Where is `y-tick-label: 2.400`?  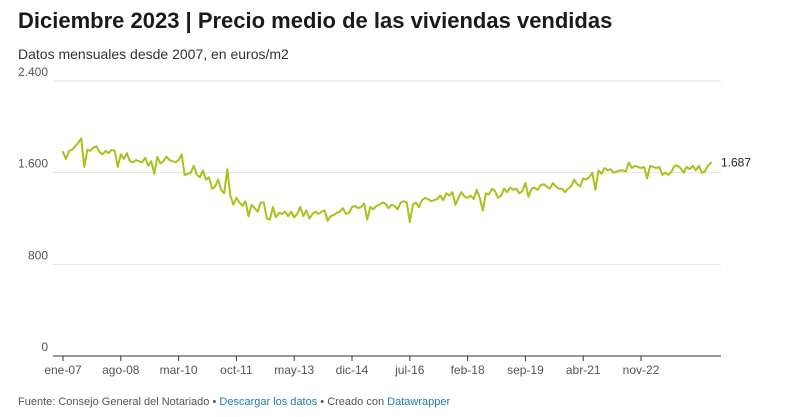
y-tick-label: 2.400 is located at coordinates (33, 72).